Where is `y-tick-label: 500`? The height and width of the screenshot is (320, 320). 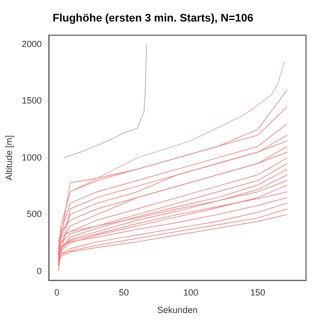 y-tick-label: 500 is located at coordinates (34, 214).